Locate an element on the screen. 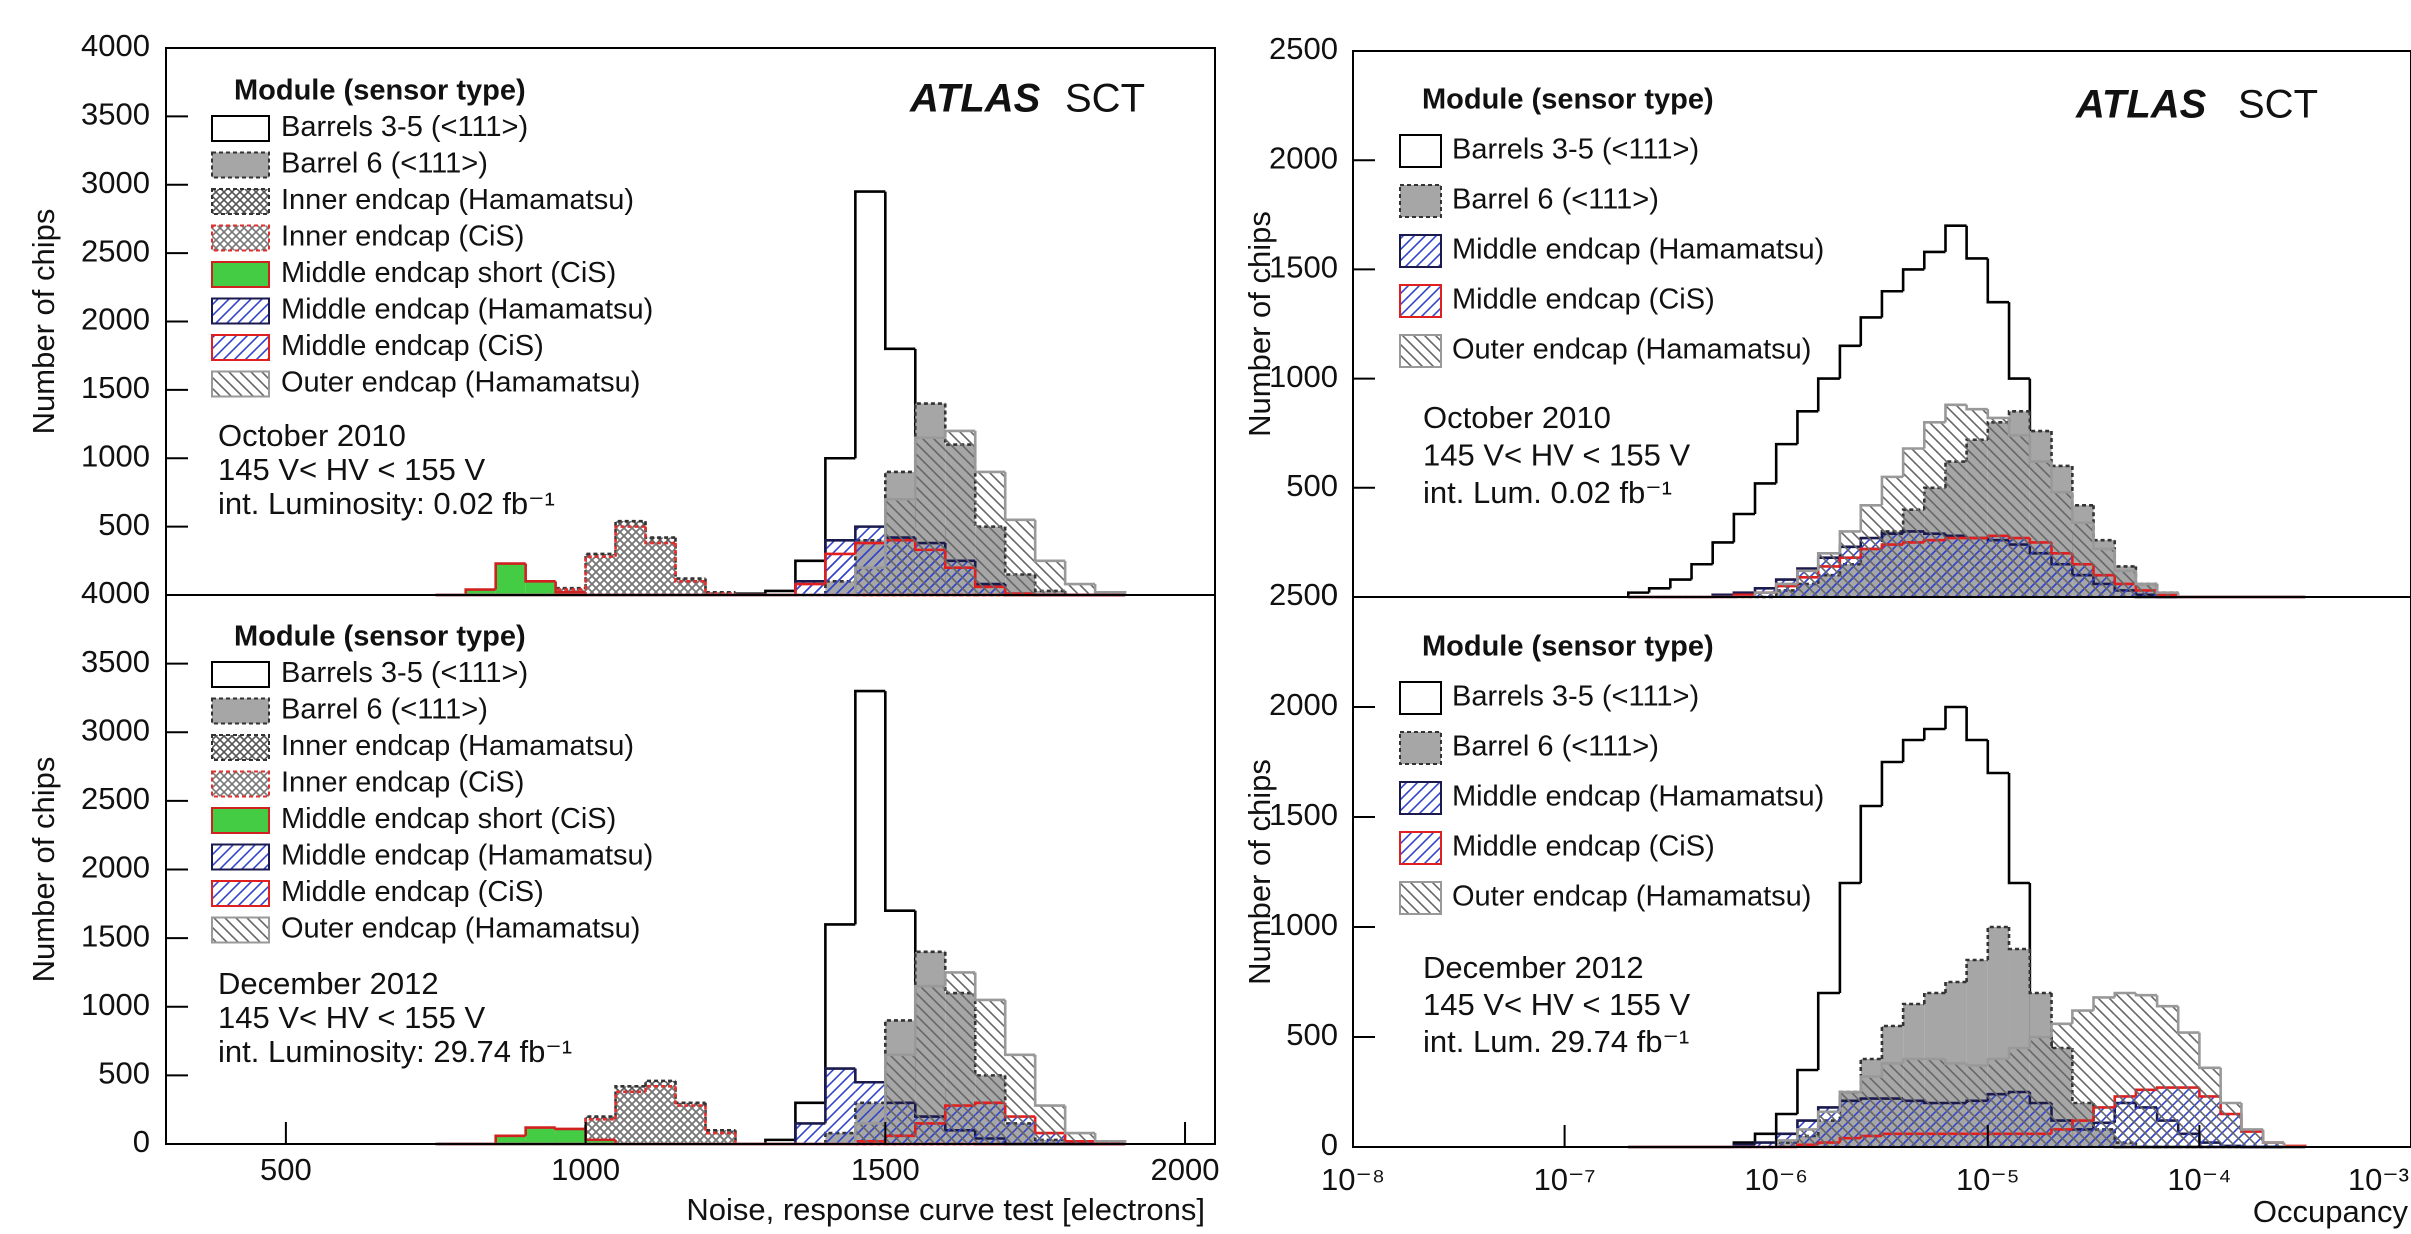 The height and width of the screenshot is (1234, 2411). annotation: December 2012 is located at coordinates (328, 983).